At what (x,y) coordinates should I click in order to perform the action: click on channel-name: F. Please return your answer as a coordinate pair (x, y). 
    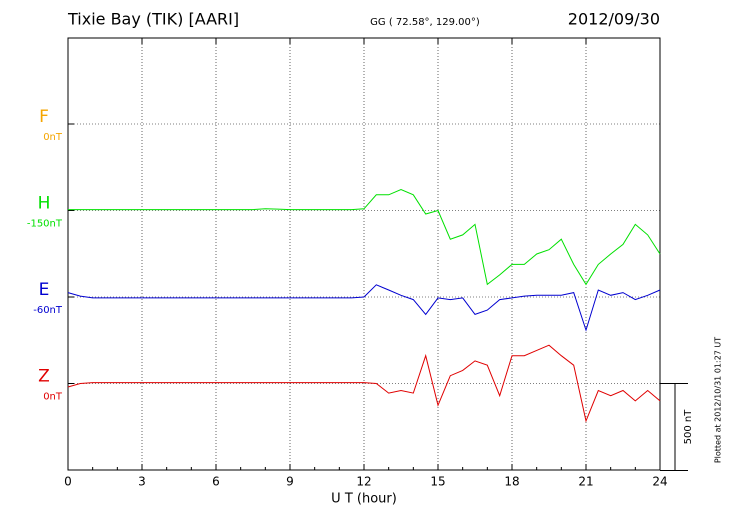
    Looking at the image, I should click on (44, 117).